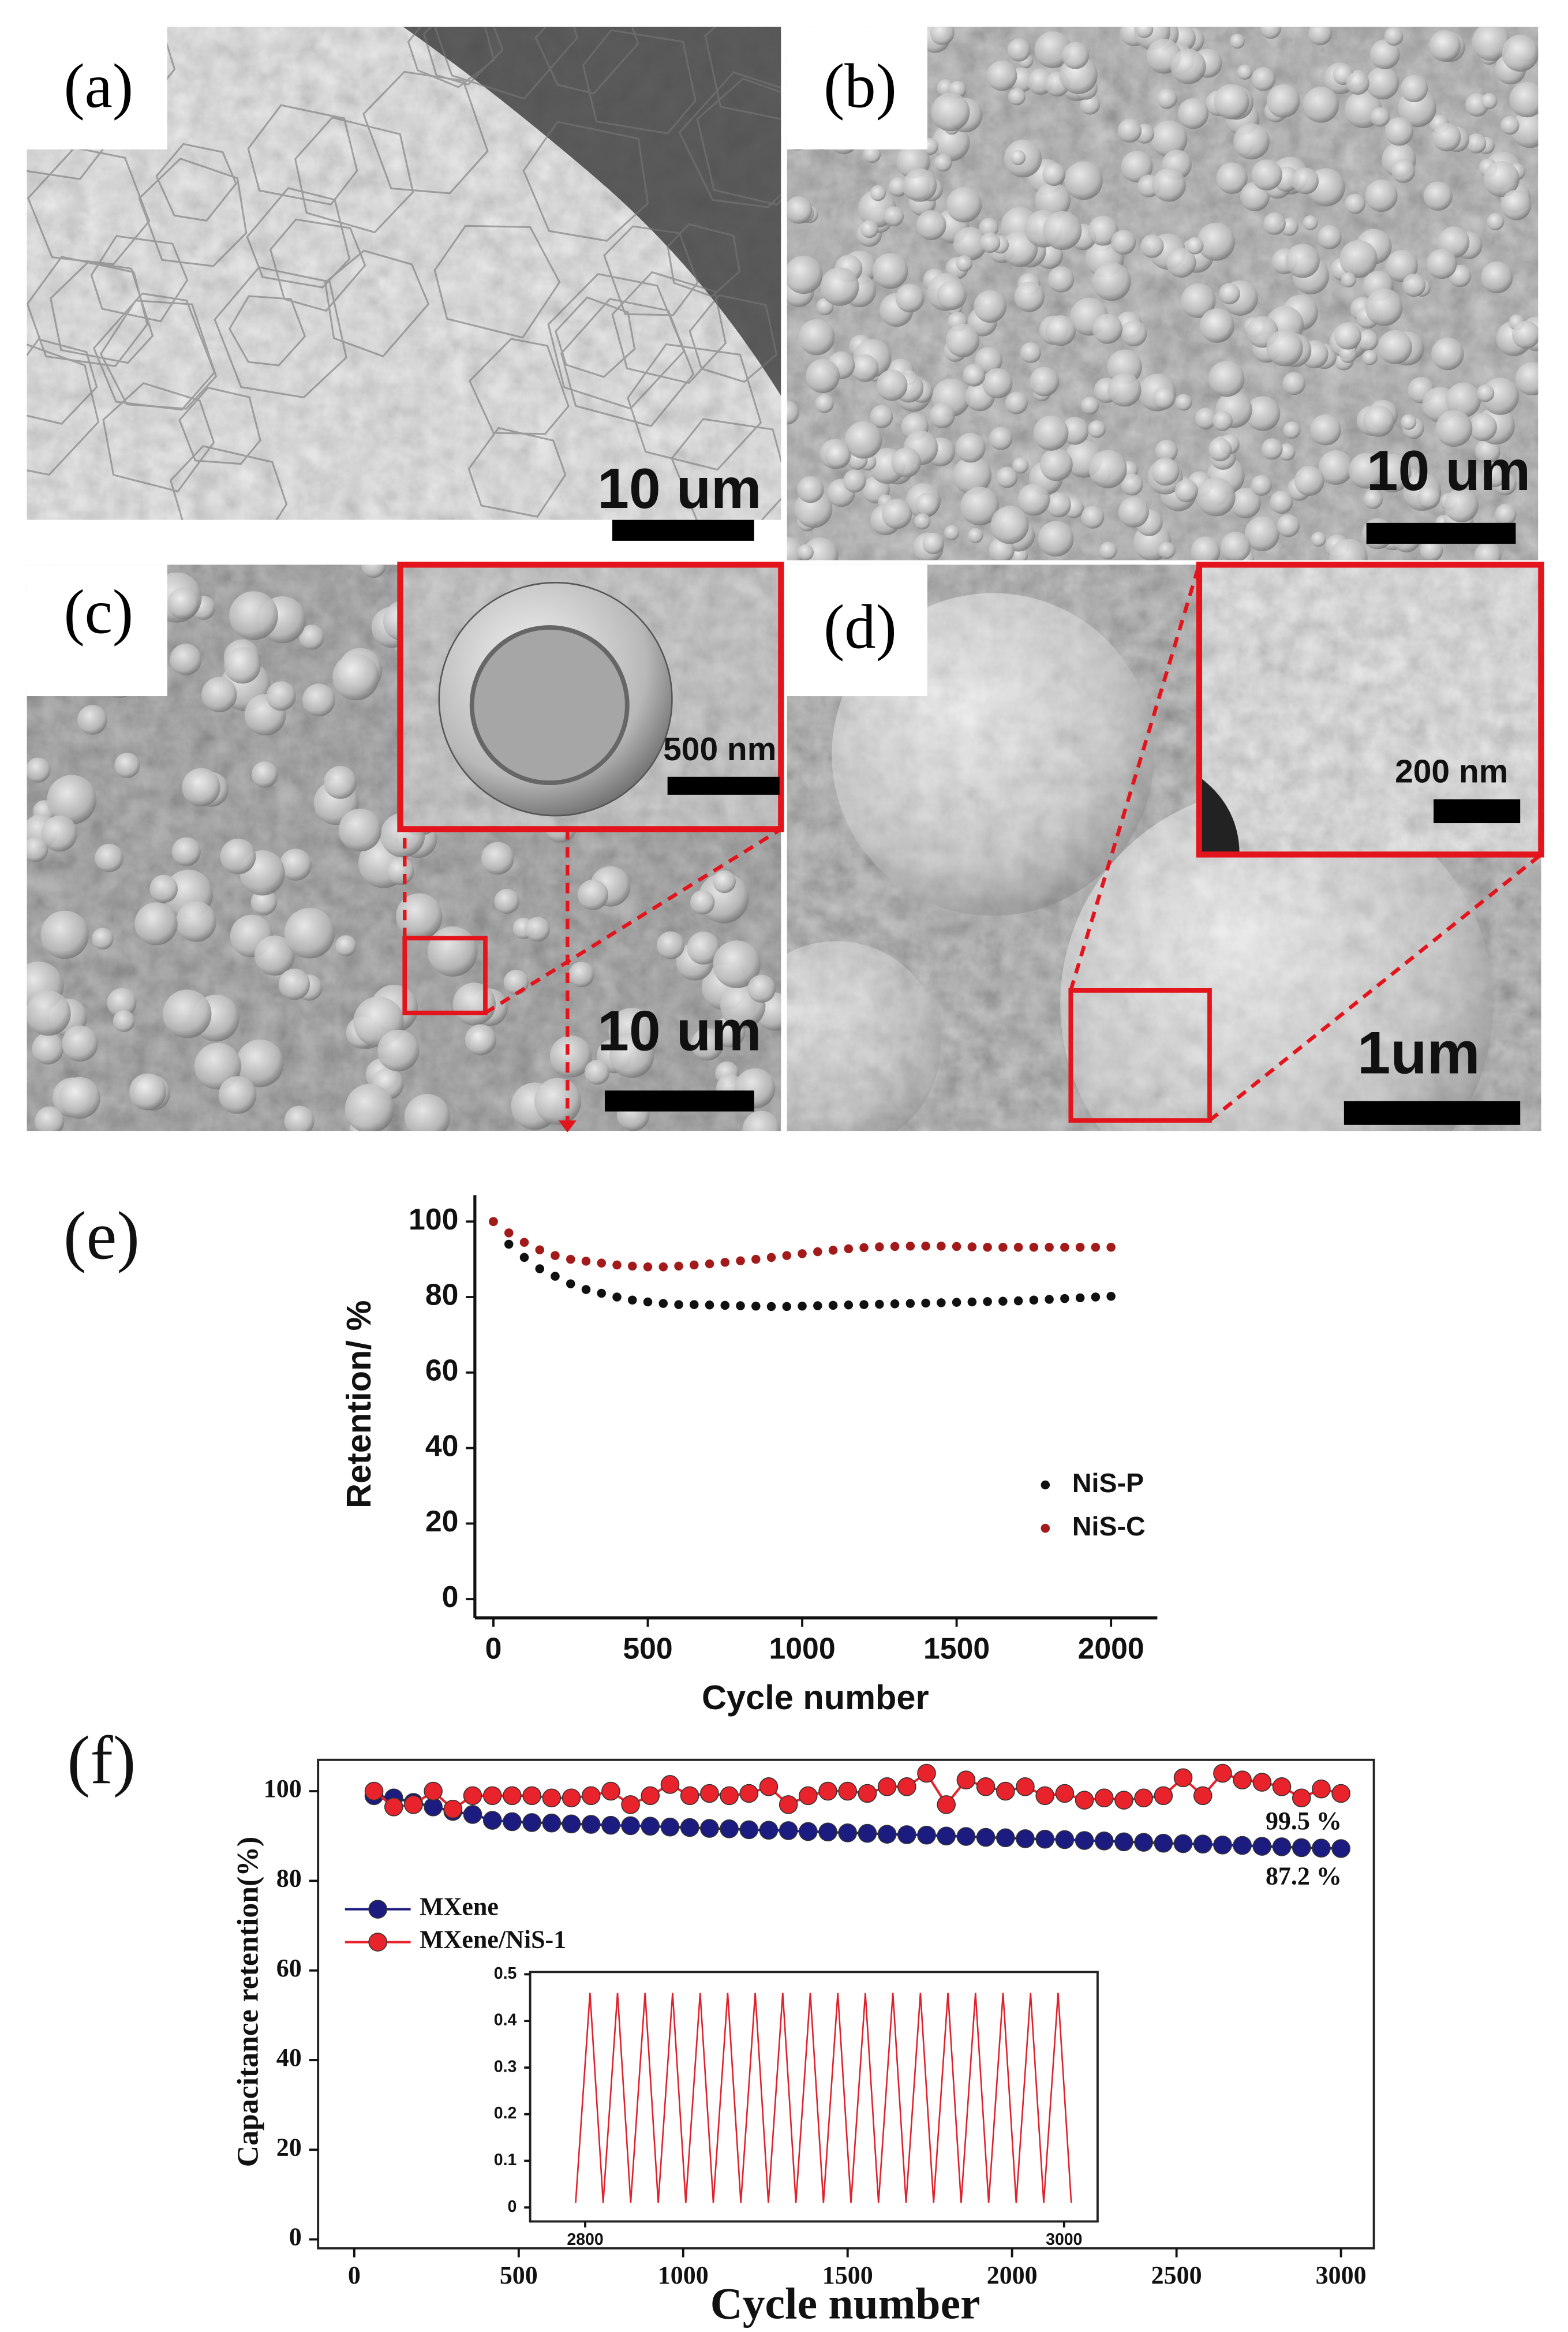 Image resolution: width=1568 pixels, height=2332 pixels. Describe the element at coordinates (857, 631) in the screenshot. I see `label-box` at that location.